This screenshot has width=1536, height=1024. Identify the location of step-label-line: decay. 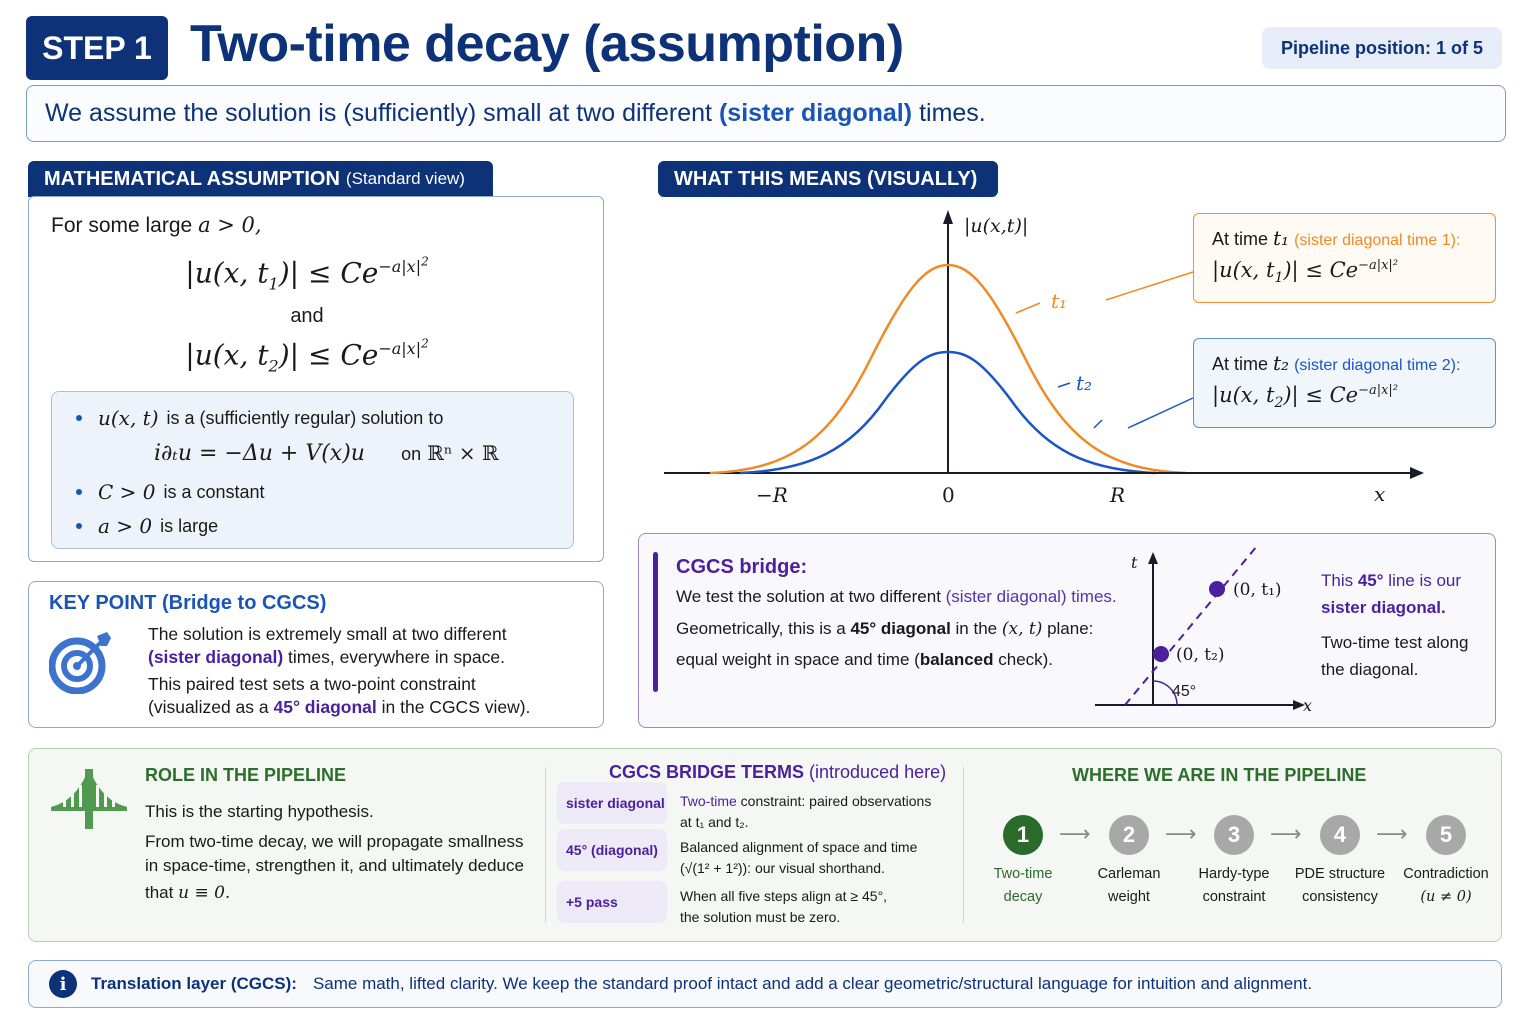
(1023, 897).